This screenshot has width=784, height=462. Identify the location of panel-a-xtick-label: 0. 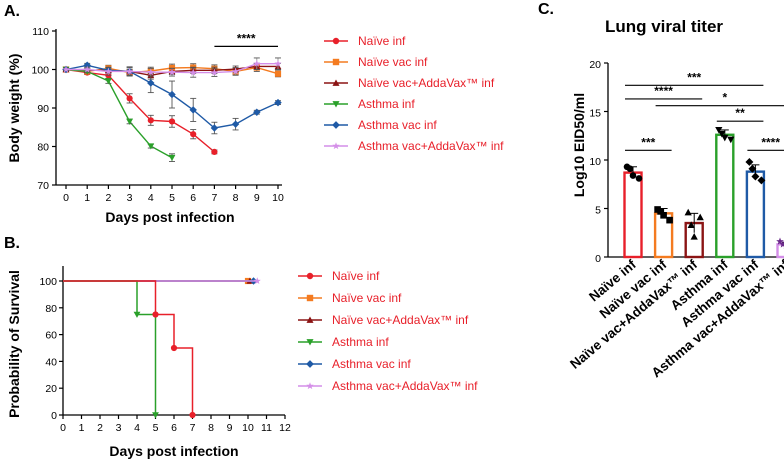
(66, 198).